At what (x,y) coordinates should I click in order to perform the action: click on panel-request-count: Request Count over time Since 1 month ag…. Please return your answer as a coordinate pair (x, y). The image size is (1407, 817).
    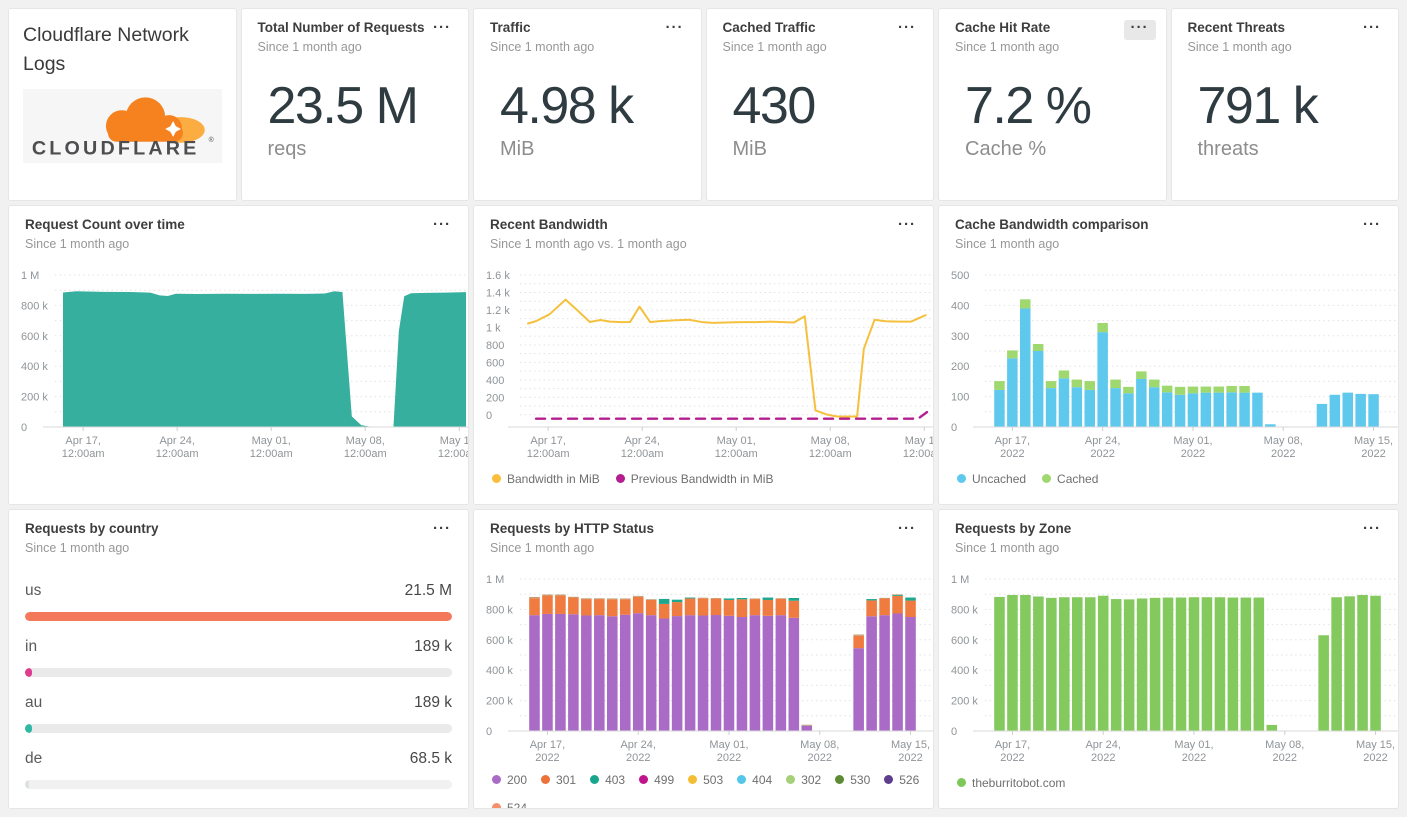
    Looking at the image, I should click on (238, 354).